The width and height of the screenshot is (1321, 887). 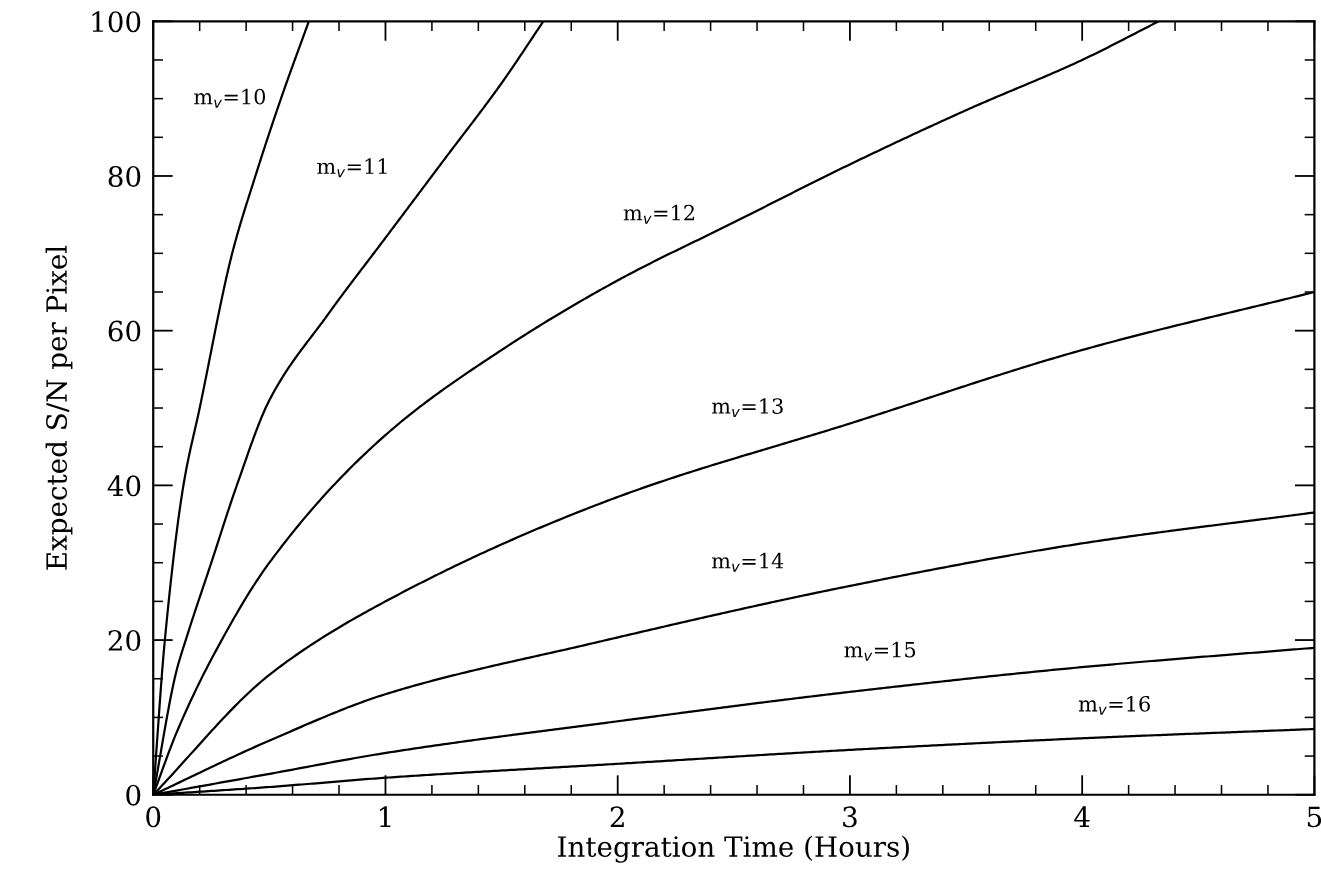 What do you see at coordinates (747, 408) in the screenshot?
I see `series-label: m$_{v}$=13` at bounding box center [747, 408].